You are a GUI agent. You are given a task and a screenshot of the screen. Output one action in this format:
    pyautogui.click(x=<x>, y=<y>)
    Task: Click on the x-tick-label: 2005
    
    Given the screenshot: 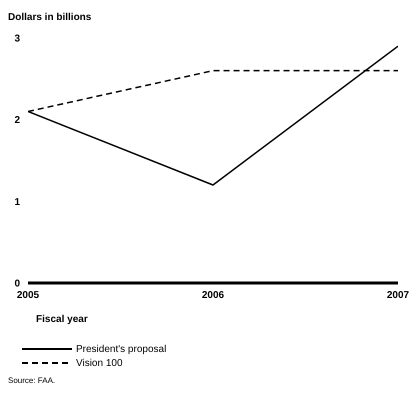 What is the action you would take?
    pyautogui.click(x=28, y=296)
    